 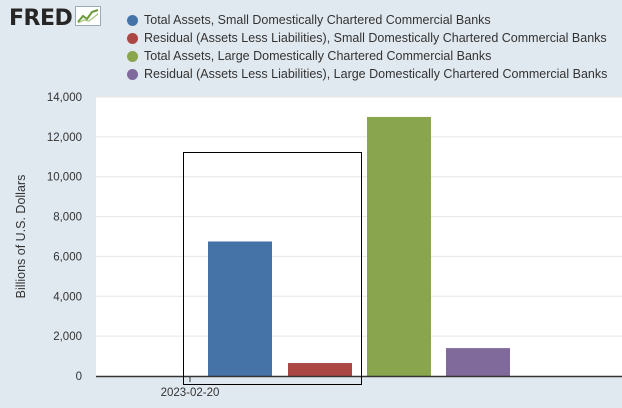 What do you see at coordinates (67, 337) in the screenshot?
I see `y-tick-label: 2,000` at bounding box center [67, 337].